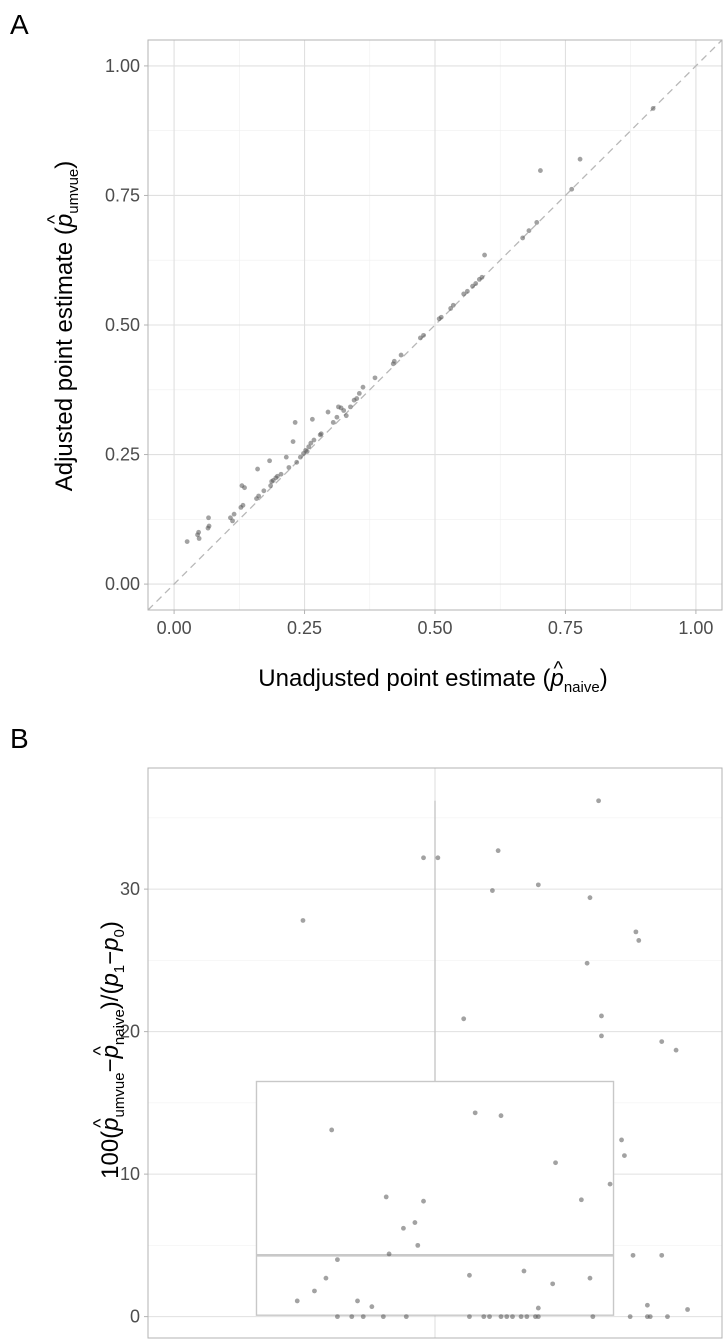  What do you see at coordinates (435, 624) in the screenshot?
I see `panel-a-x-ticks: 0.00 0.25 0.50 0.75 1.00` at bounding box center [435, 624].